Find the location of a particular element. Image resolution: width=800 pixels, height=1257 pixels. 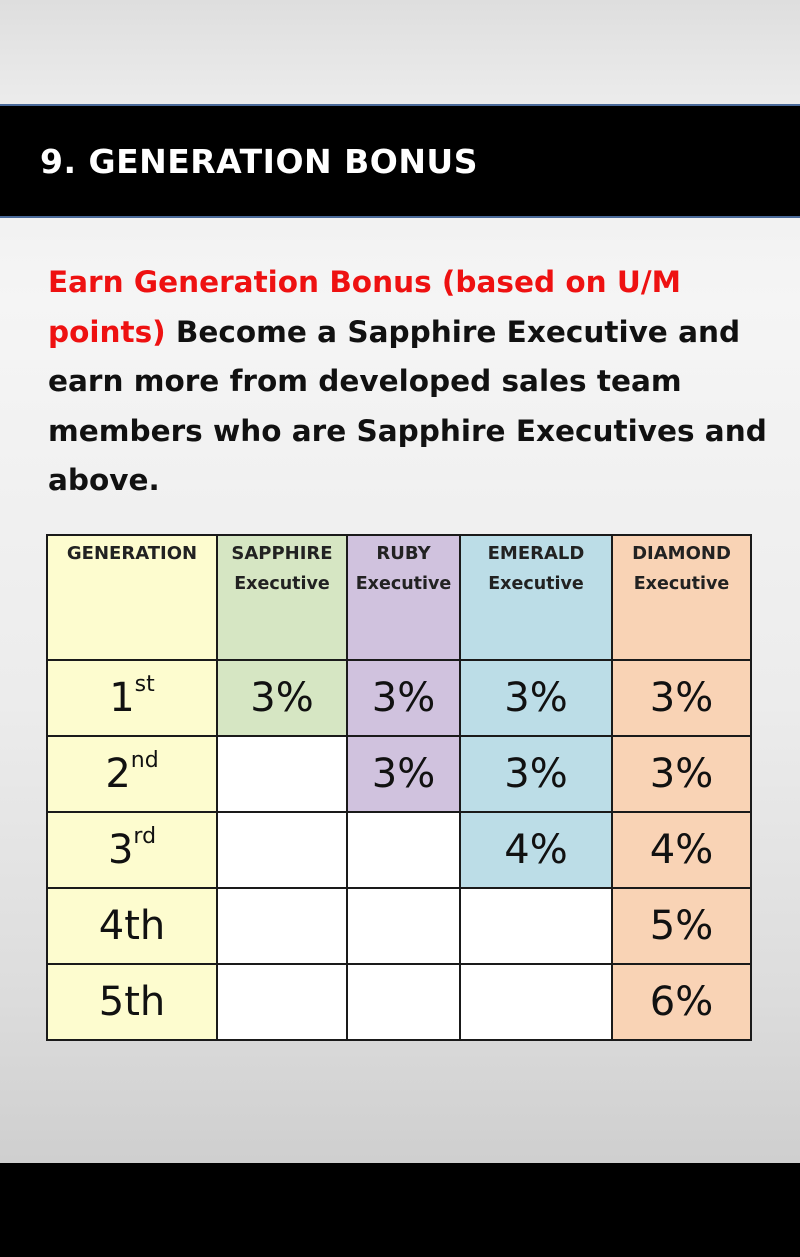

header-label: DIAMOND is located at coordinates (681, 553).